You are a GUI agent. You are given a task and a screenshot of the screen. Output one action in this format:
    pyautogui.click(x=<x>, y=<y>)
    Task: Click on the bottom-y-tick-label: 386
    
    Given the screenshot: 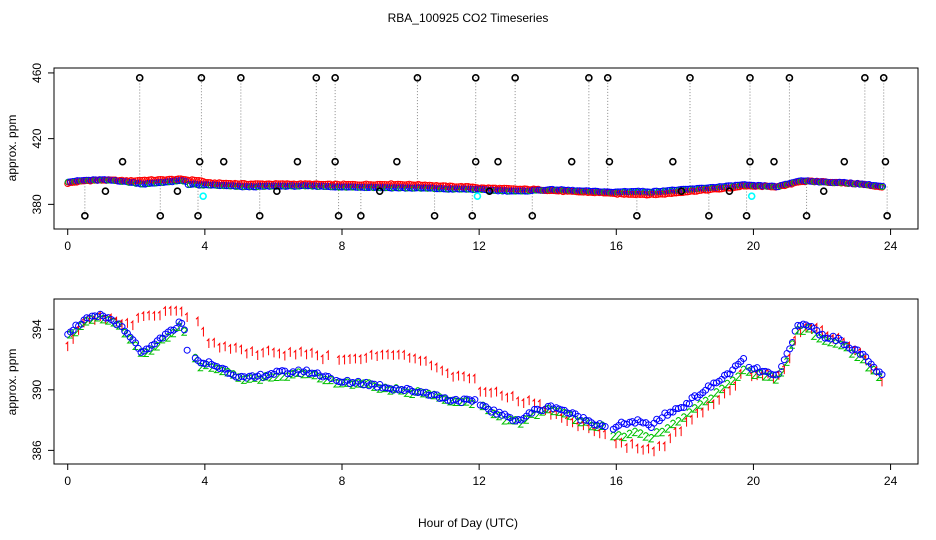 What is the action you would take?
    pyautogui.click(x=37, y=450)
    